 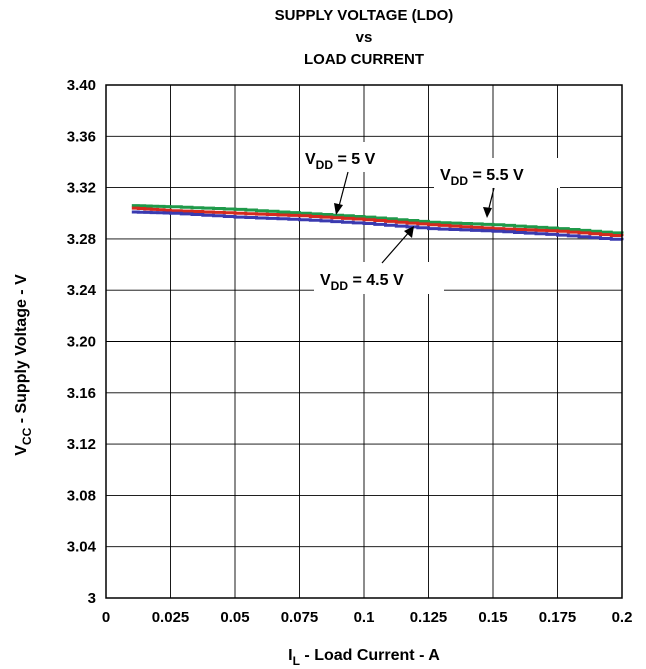 What do you see at coordinates (409, 232) in the screenshot?
I see `annotation-vdd-4-5v-arrowhead` at bounding box center [409, 232].